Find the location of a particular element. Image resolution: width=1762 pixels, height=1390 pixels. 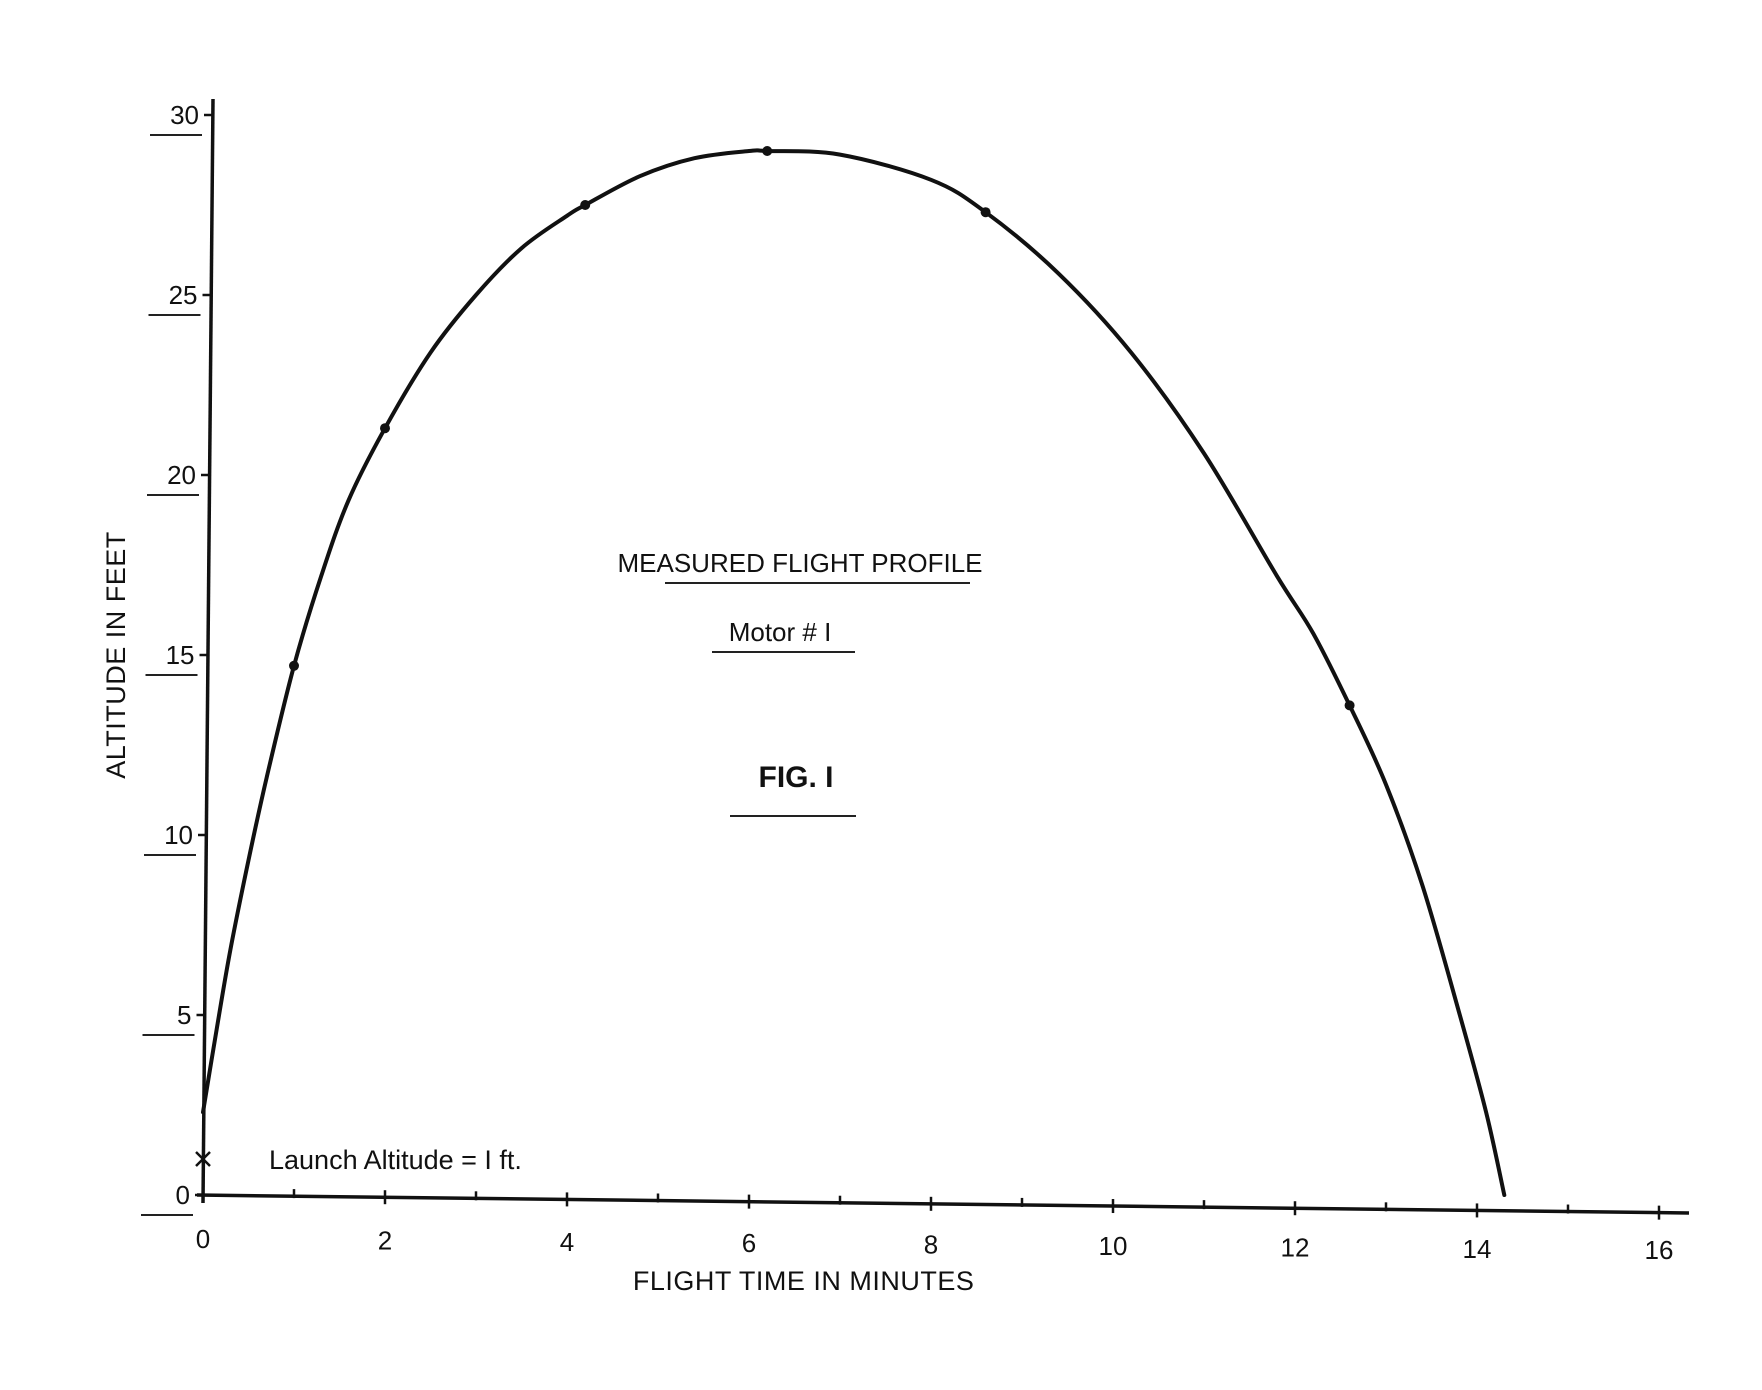

x-ticks: 0 2 4 6 8 10 12 14 16 is located at coordinates (935, 1226).